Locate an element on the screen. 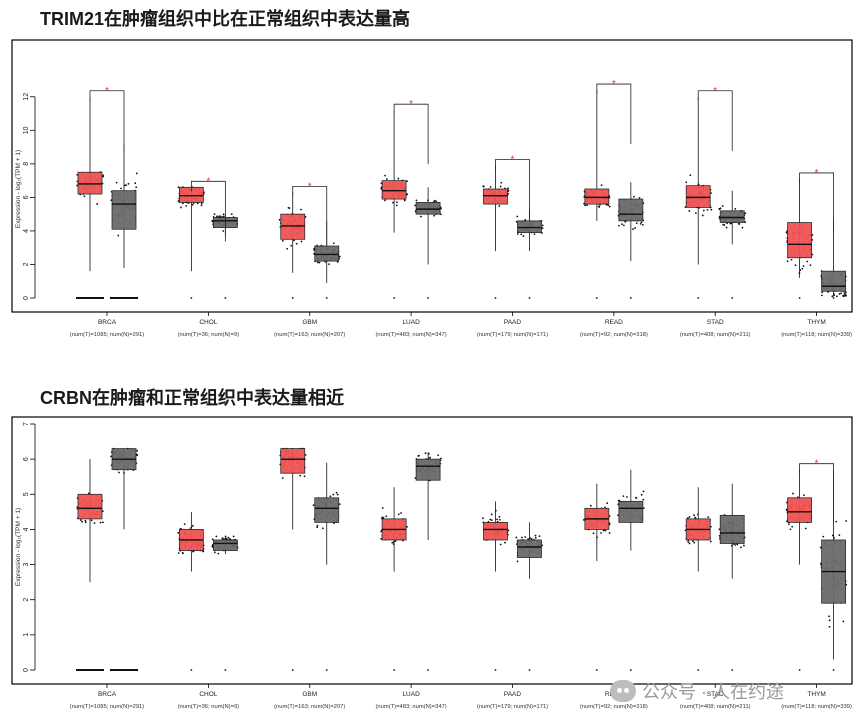  x-category-label: BRCA is located at coordinates (107, 694).